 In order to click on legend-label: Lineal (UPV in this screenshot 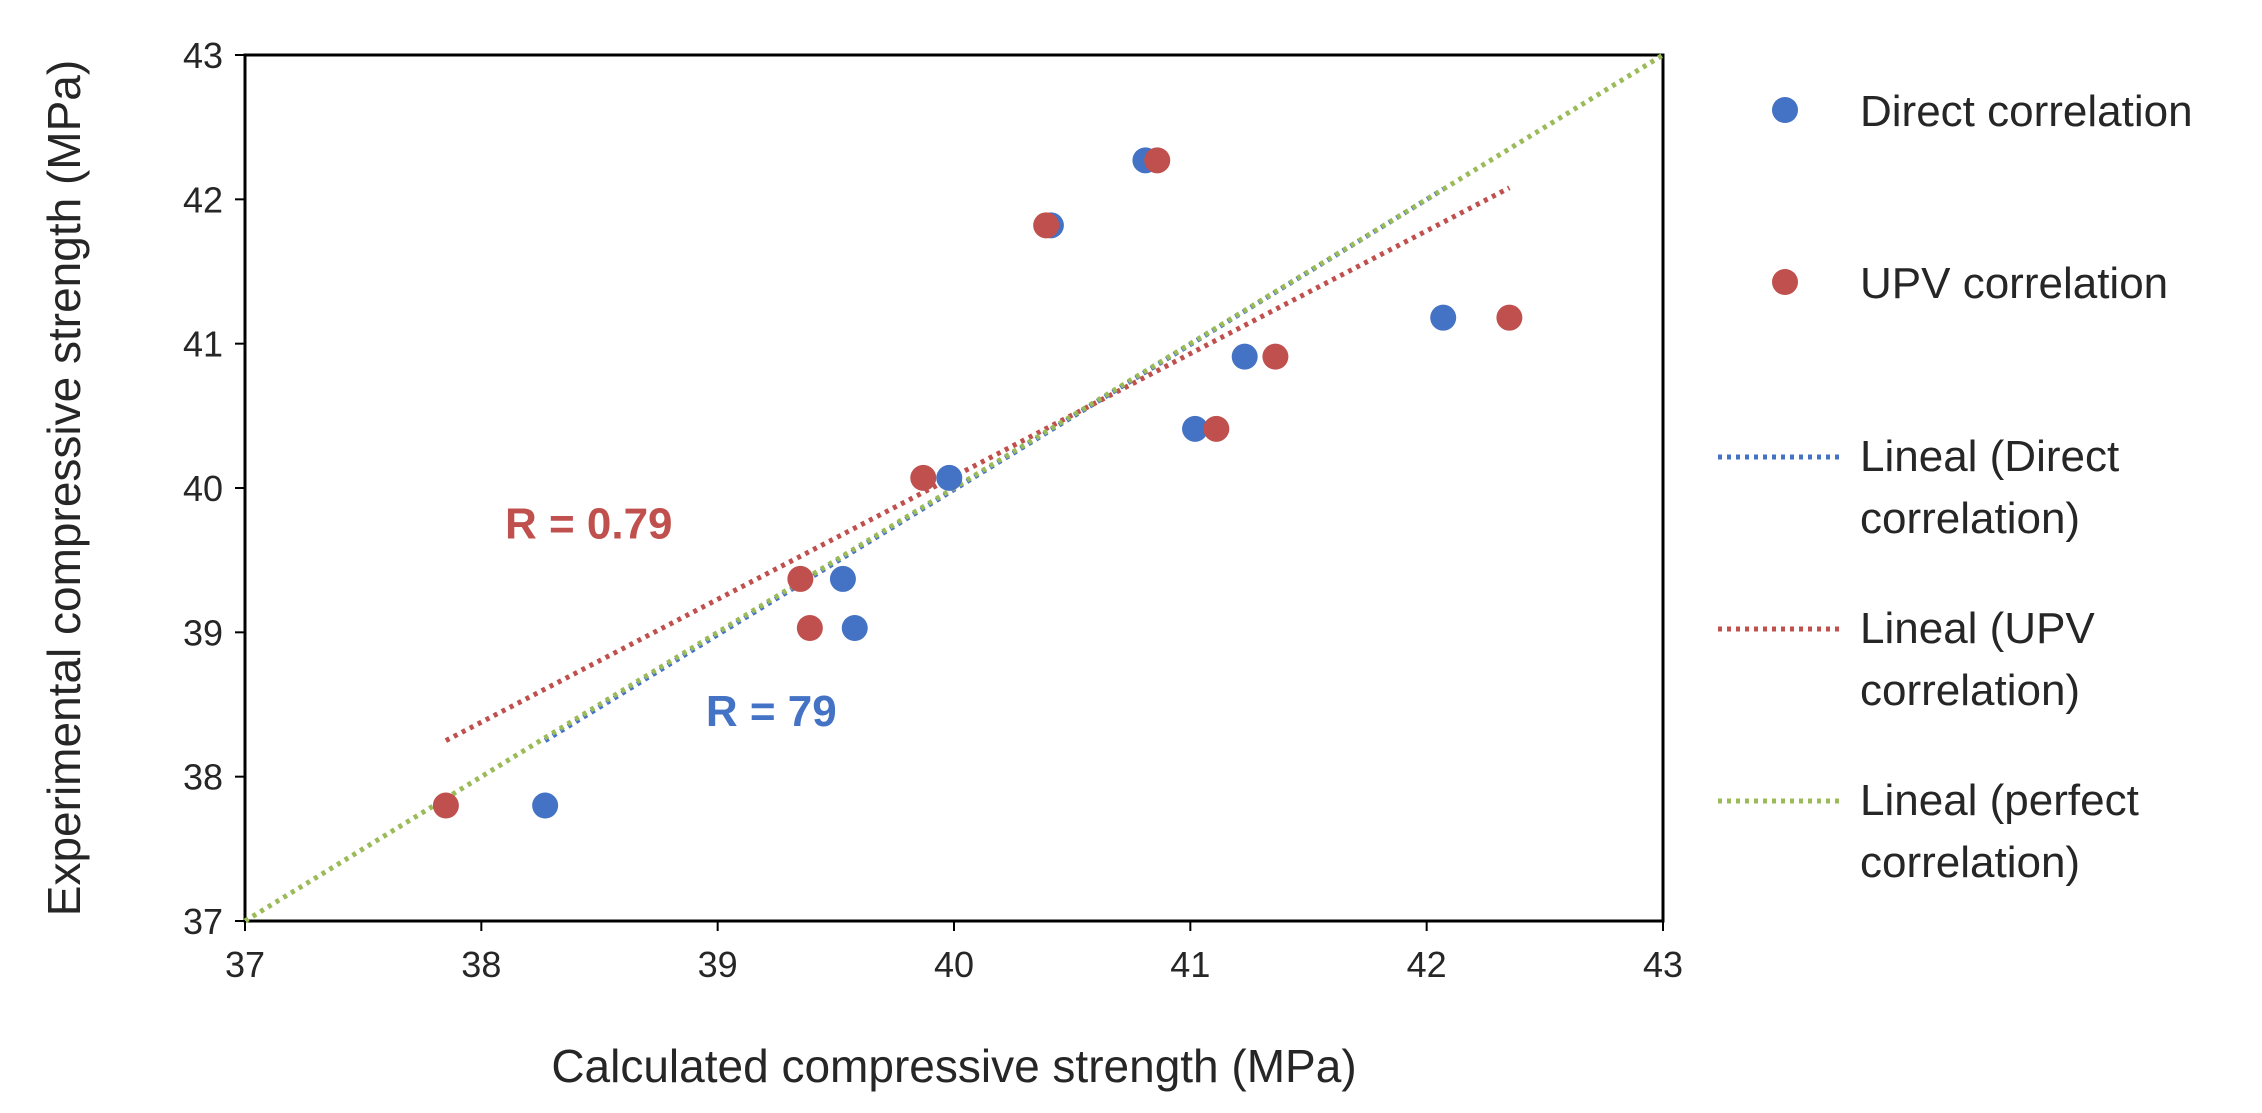, I will do `click(1977, 628)`.